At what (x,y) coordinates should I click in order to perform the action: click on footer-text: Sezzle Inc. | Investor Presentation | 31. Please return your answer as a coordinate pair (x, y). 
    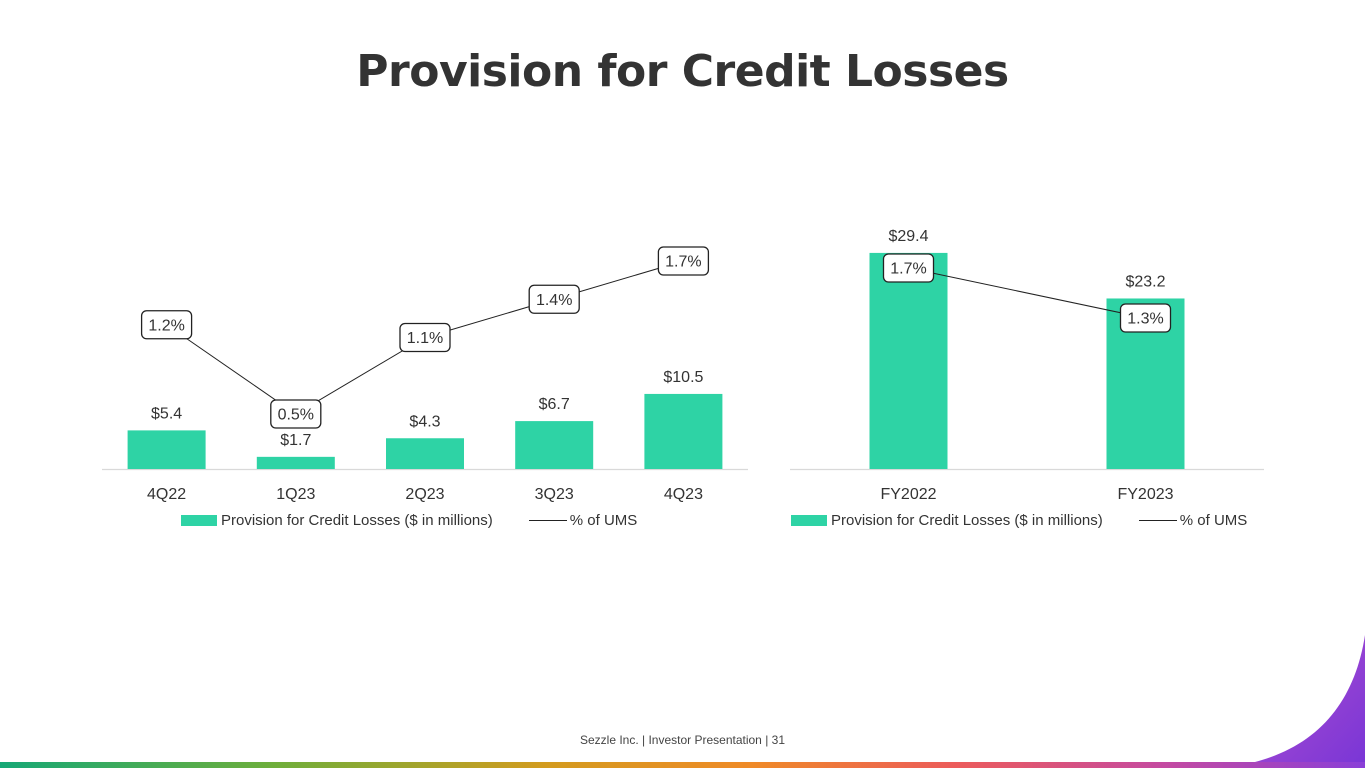
    Looking at the image, I should click on (682, 740).